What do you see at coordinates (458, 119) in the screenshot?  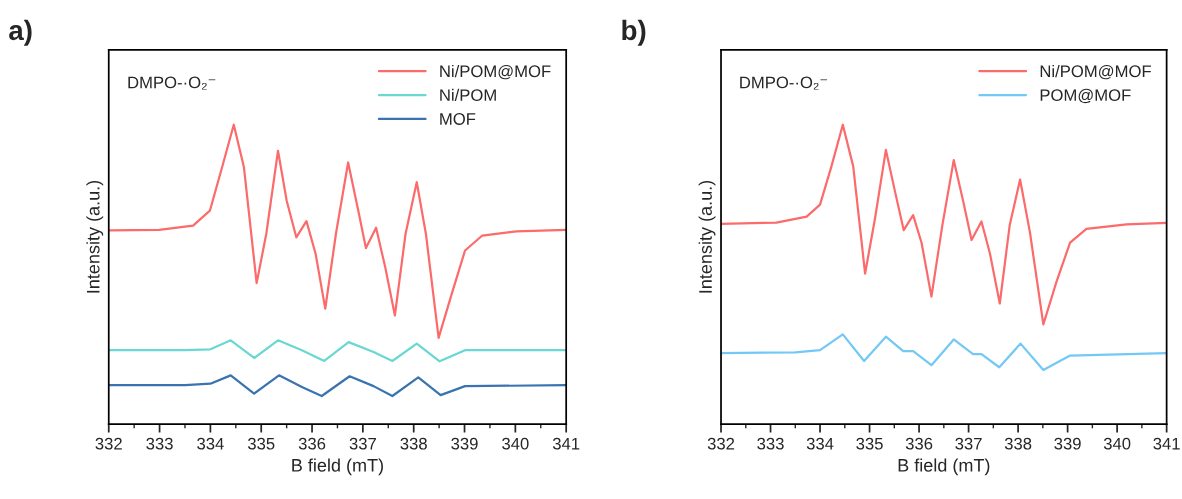 I see `legend-label: MOF` at bounding box center [458, 119].